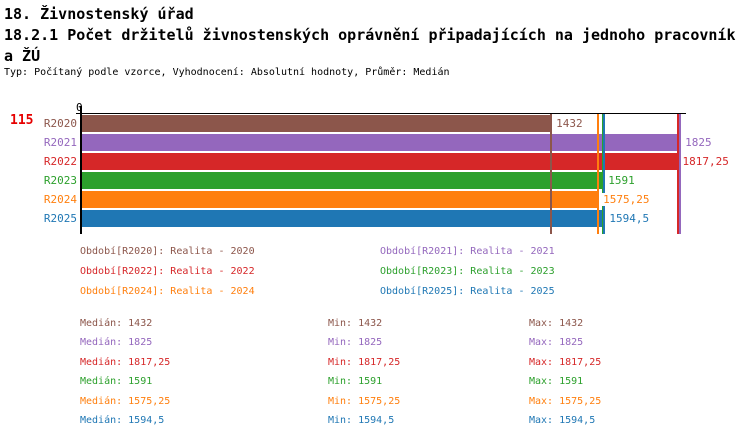 The width and height of the screenshot is (750, 438). What do you see at coordinates (60, 161) in the screenshot?
I see `category-label-R2022: R2022` at bounding box center [60, 161].